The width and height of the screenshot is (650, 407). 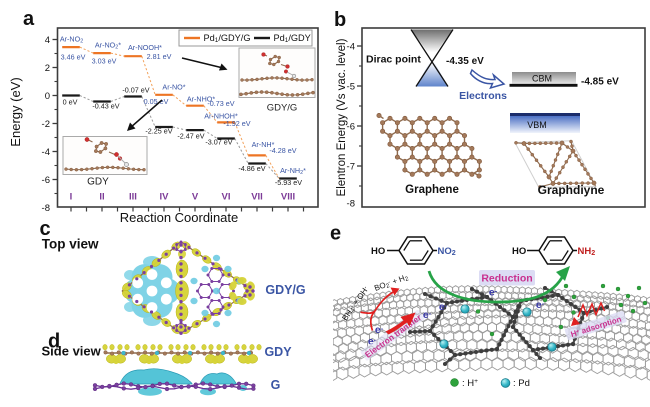 I want to click on svg-text: Ar-NHO*, so click(x=201, y=99).